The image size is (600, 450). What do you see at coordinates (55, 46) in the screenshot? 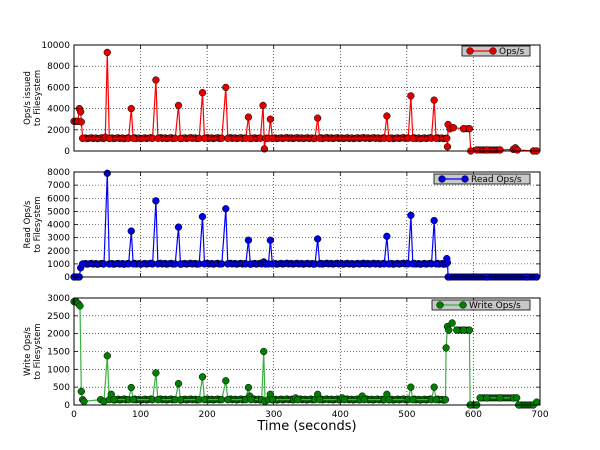
I see `svg-text: 10000` at bounding box center [55, 46].